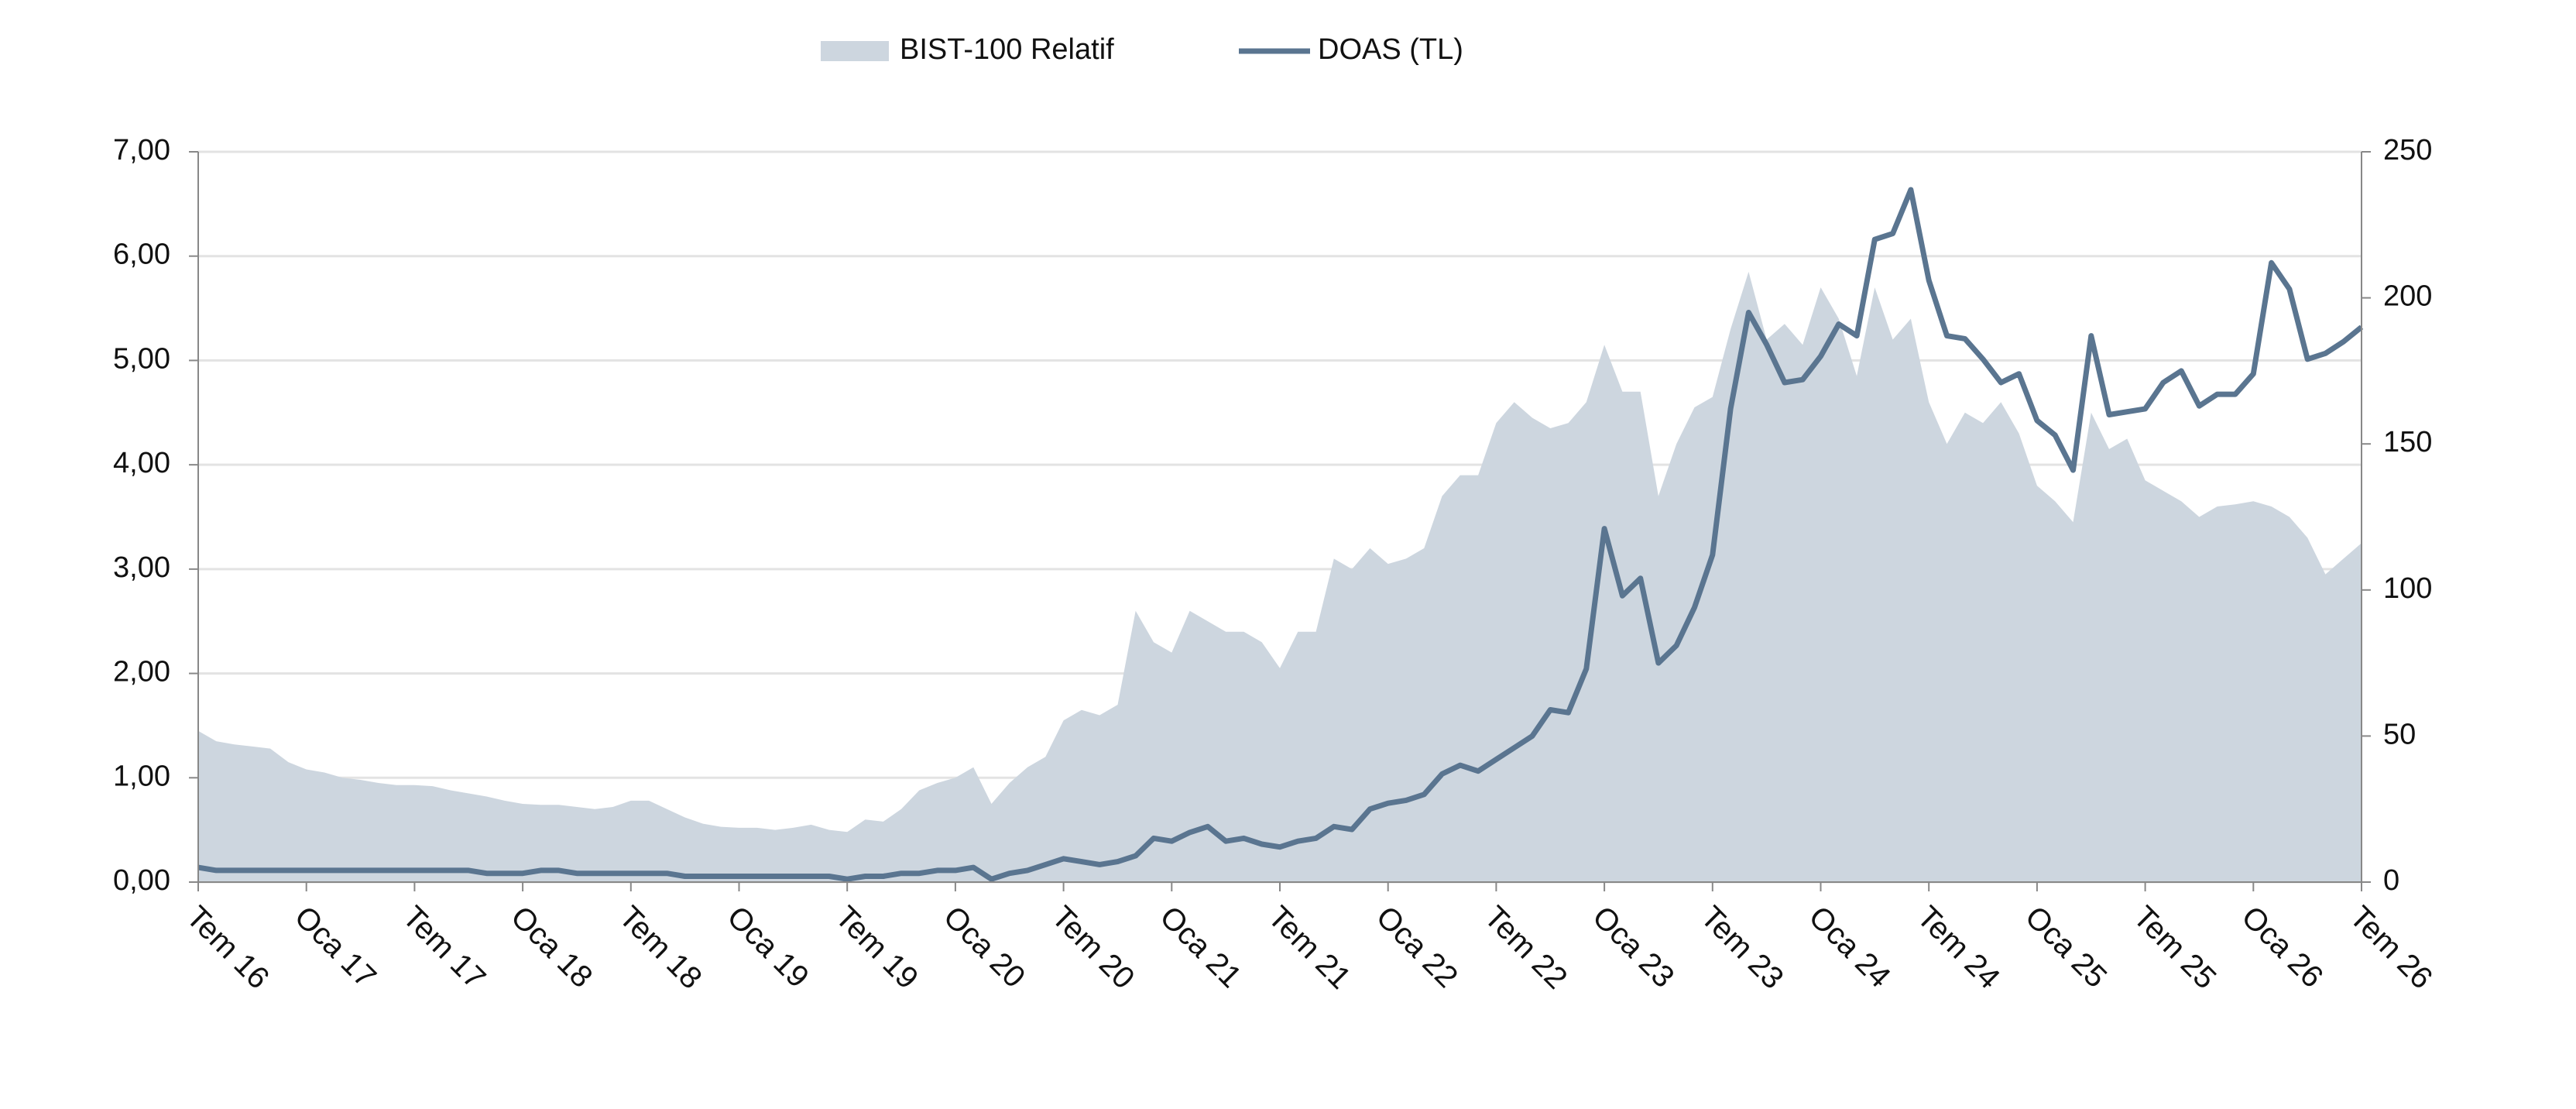 This screenshot has height=1109, width=2576. Describe the element at coordinates (1007, 49) in the screenshot. I see `legend-label: BIST-100 Relatif` at that location.